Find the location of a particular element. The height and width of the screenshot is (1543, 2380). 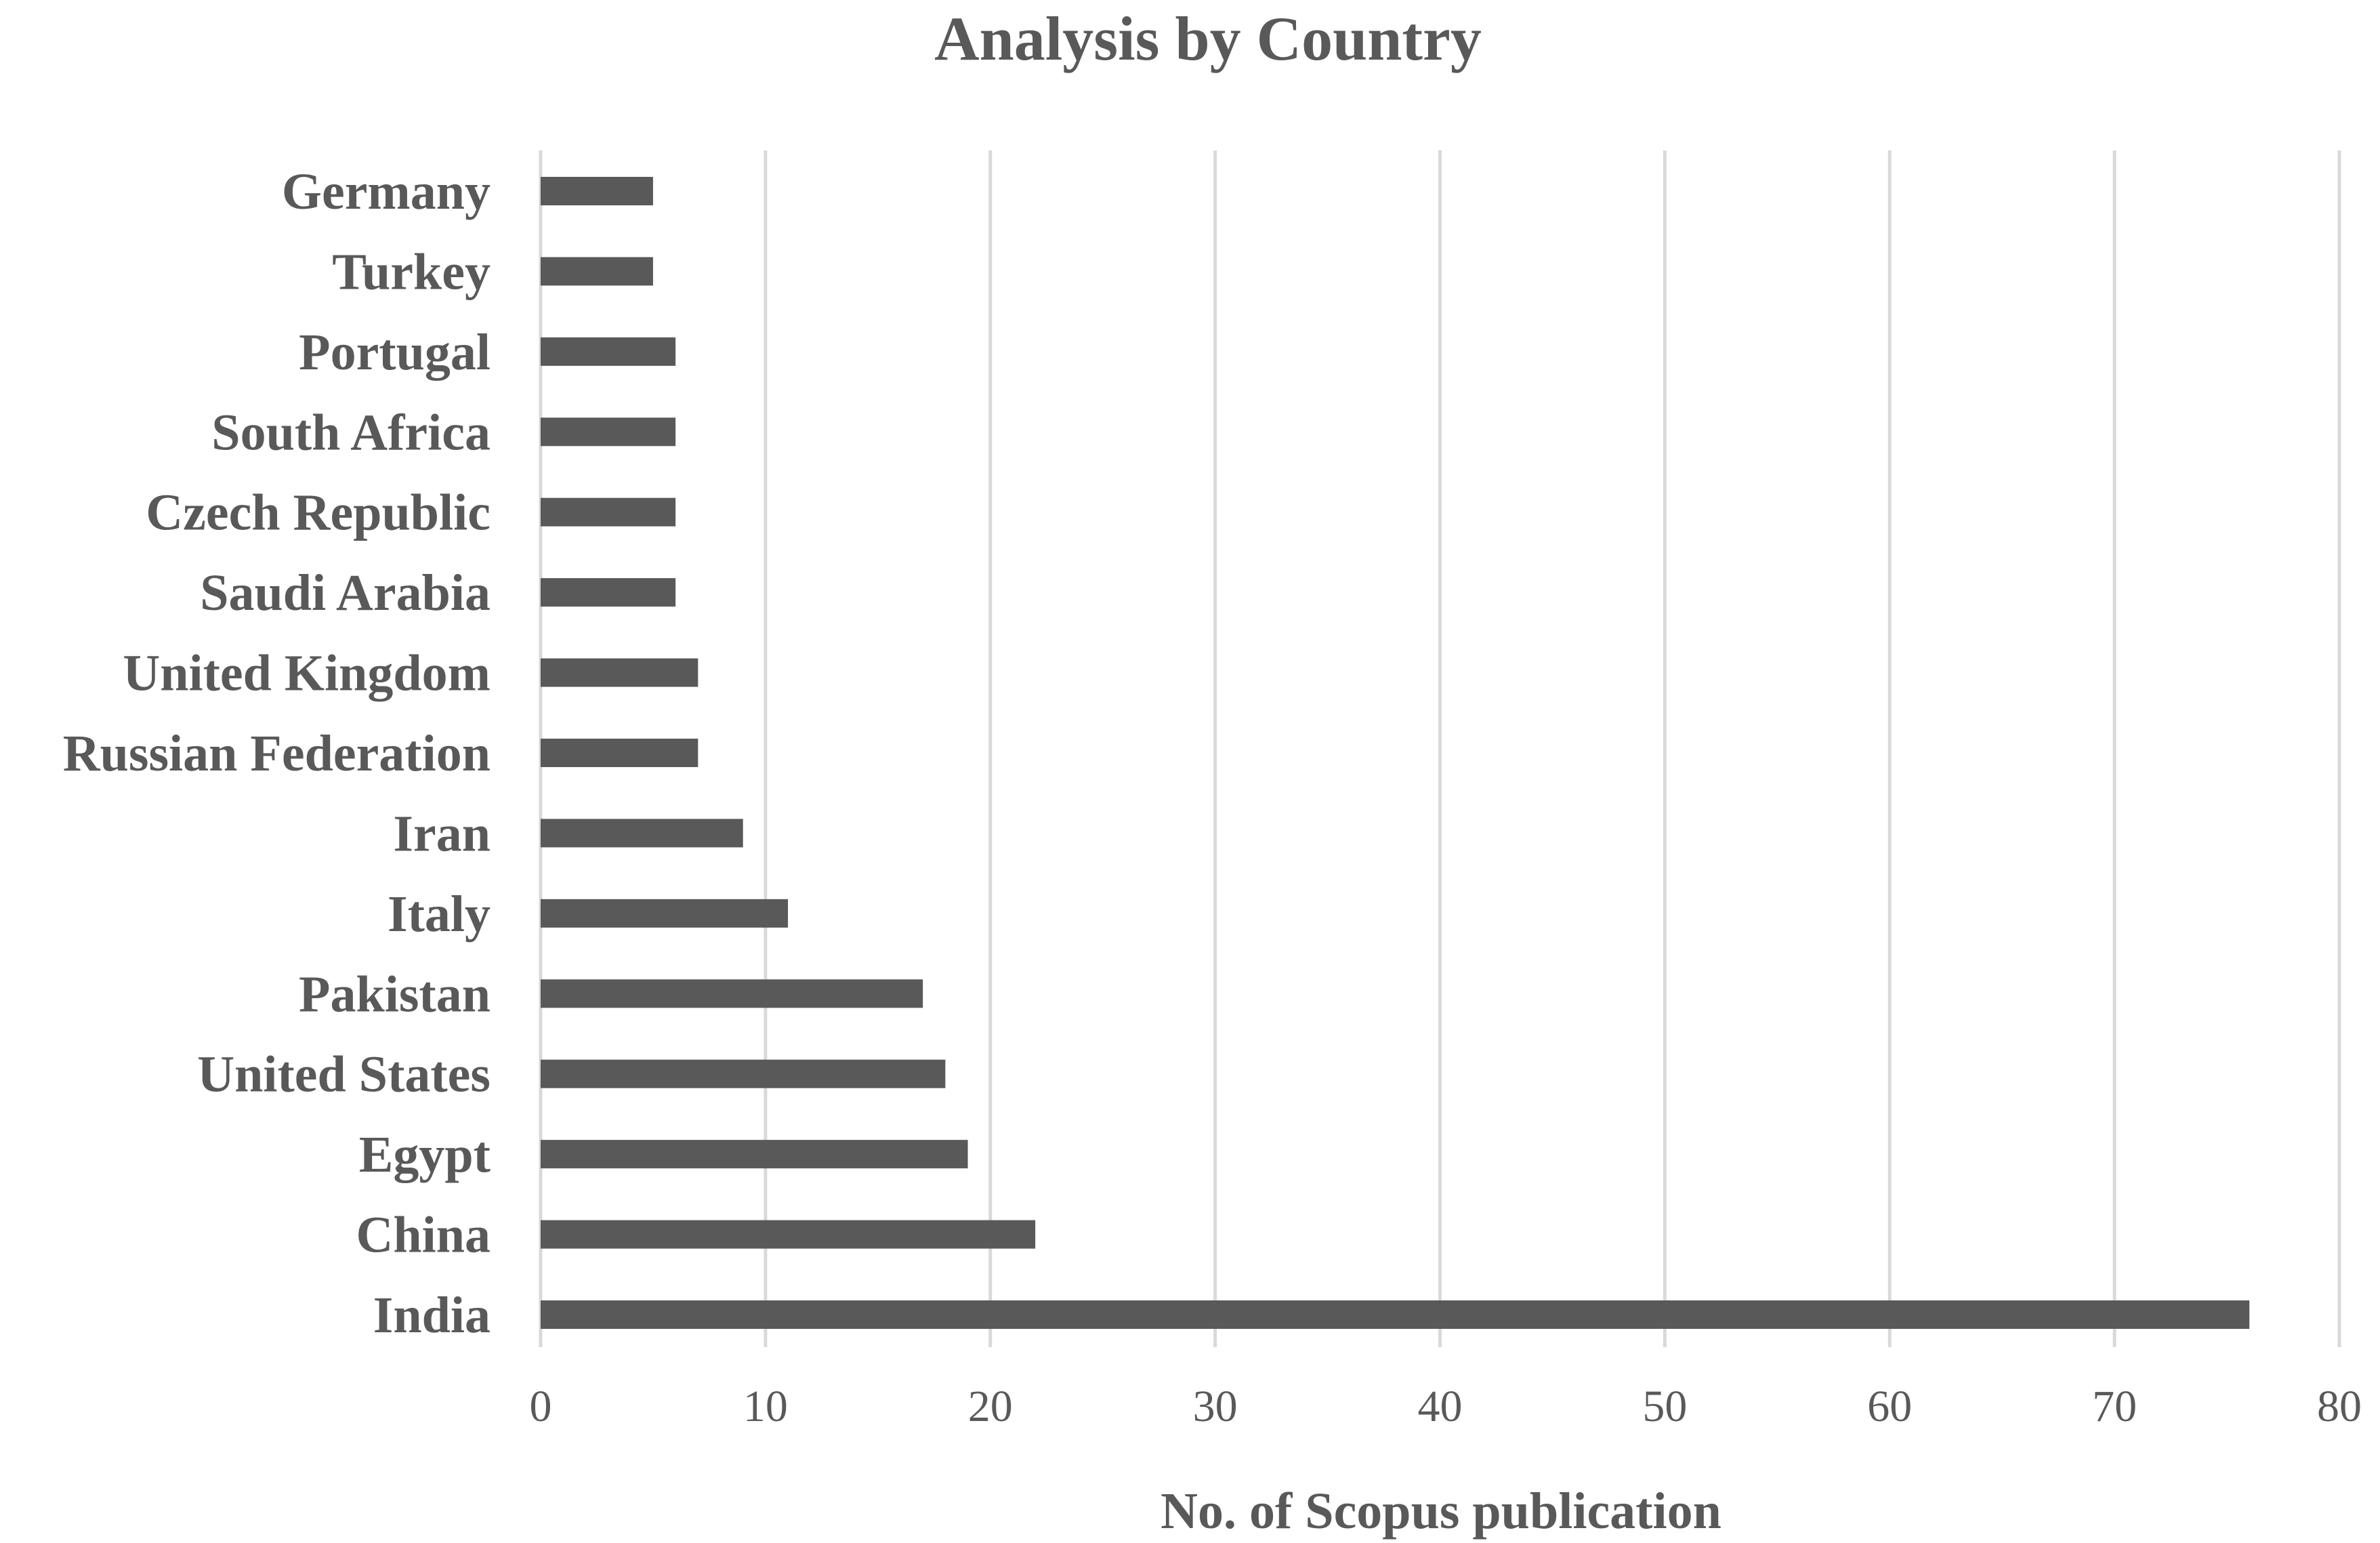

bar-iran is located at coordinates (642, 833).